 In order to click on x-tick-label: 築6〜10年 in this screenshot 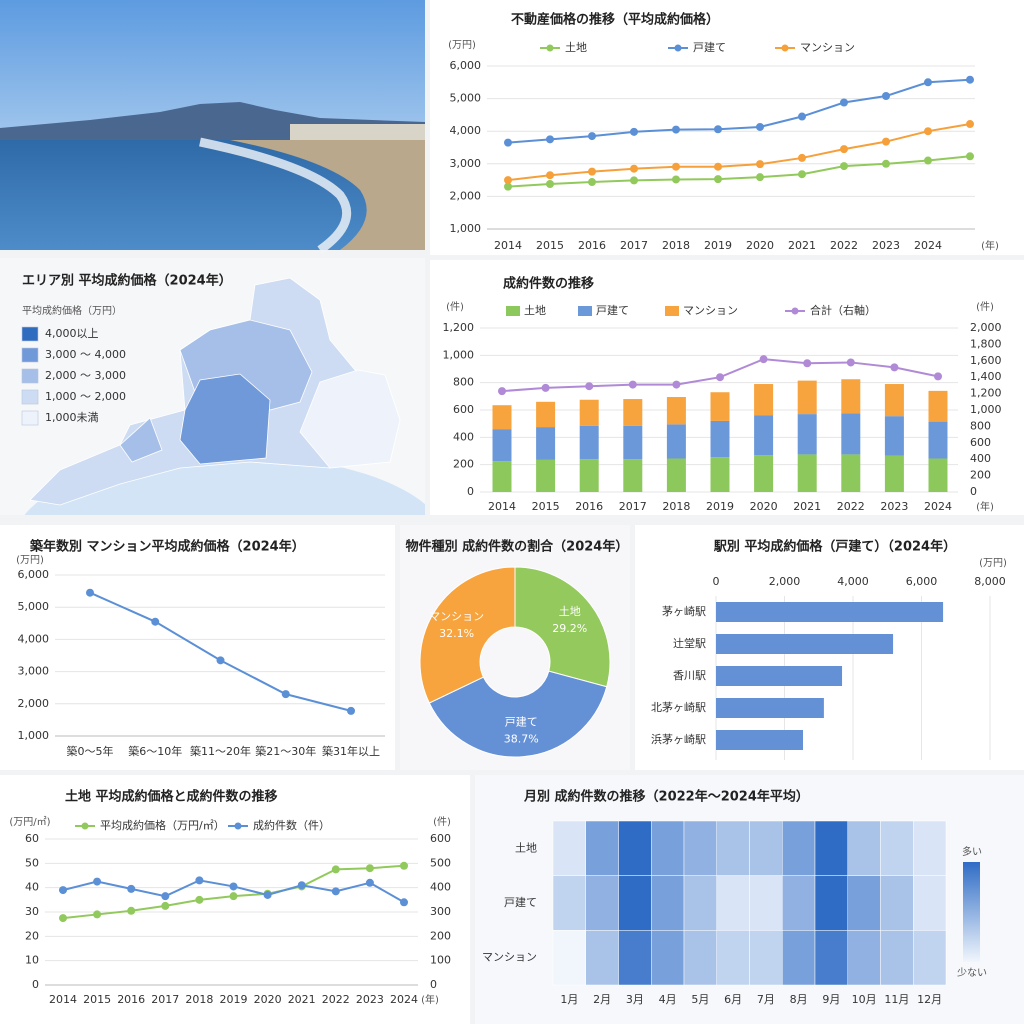, I will do `click(155, 751)`.